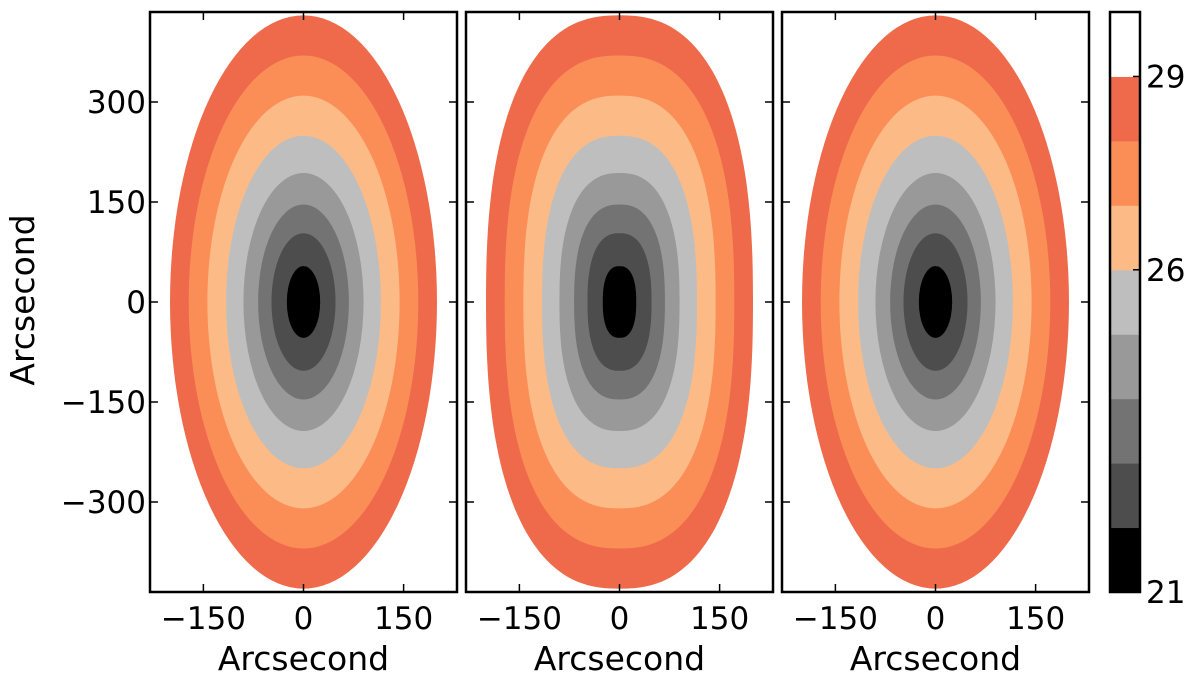 The height and width of the screenshot is (679, 1200). I want to click on colorbar-tick-label: 26, so click(1165, 271).